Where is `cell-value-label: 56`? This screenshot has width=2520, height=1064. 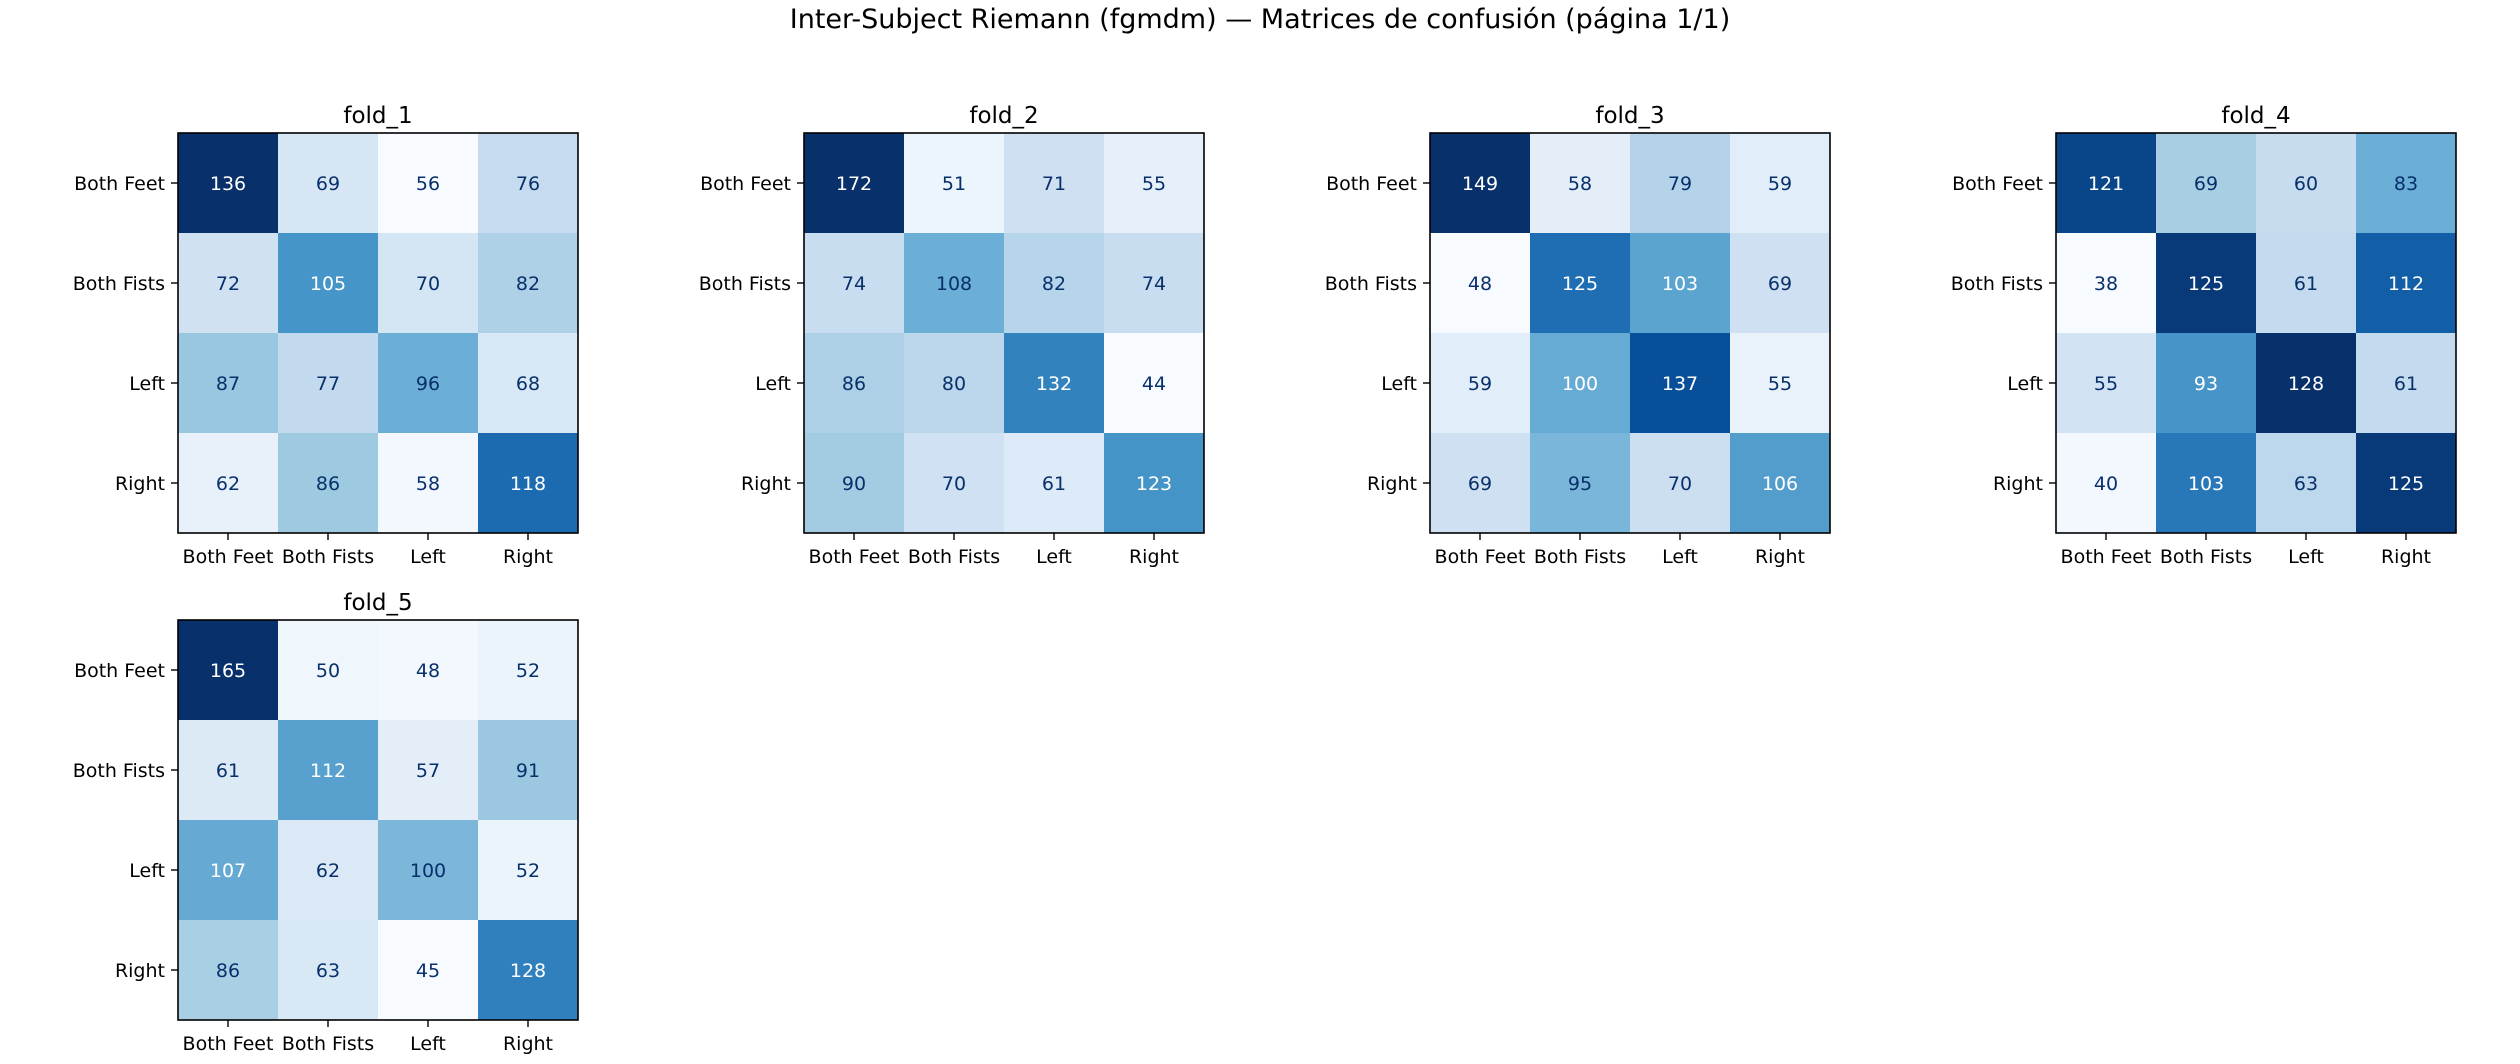
cell-value-label: 56 is located at coordinates (428, 184).